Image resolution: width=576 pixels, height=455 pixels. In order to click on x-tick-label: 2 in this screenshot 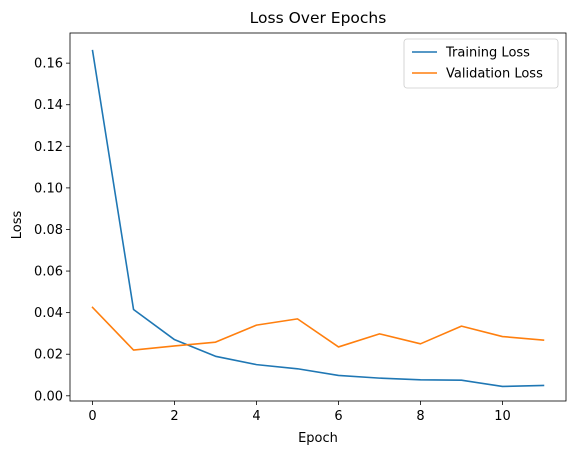, I will do `click(174, 416)`.